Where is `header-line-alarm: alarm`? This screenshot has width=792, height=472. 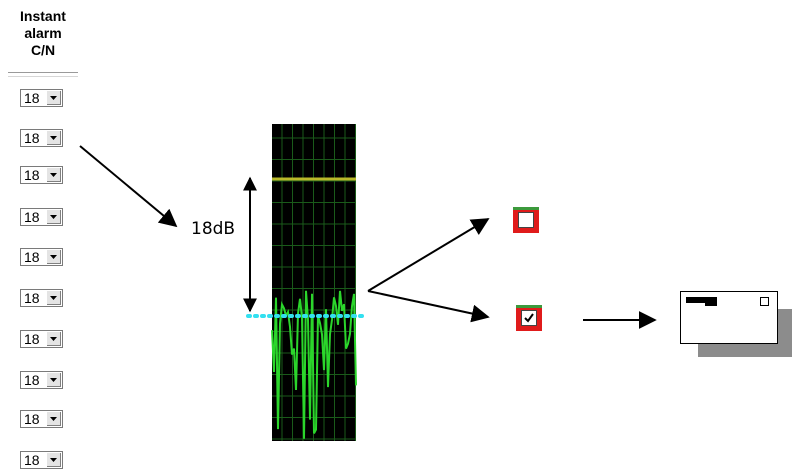
header-line-alarm: alarm is located at coordinates (43, 33).